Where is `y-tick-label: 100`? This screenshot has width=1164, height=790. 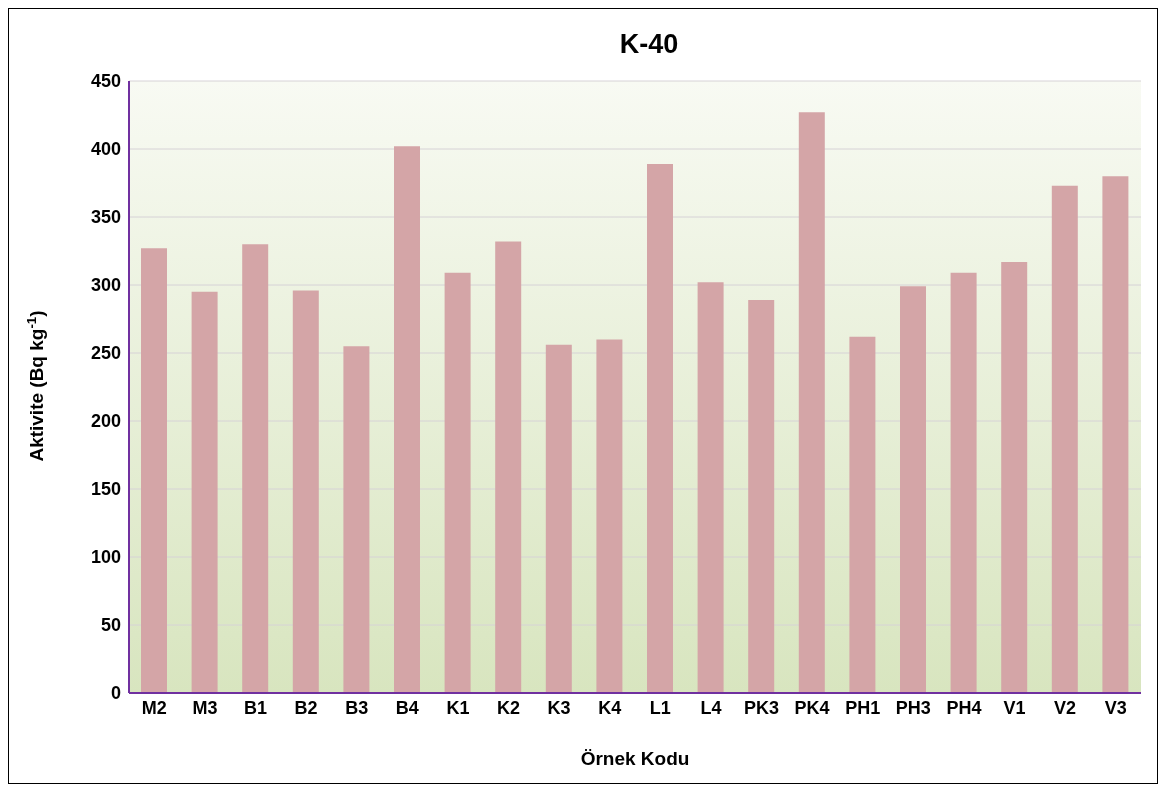
y-tick-label: 100 is located at coordinates (105, 557).